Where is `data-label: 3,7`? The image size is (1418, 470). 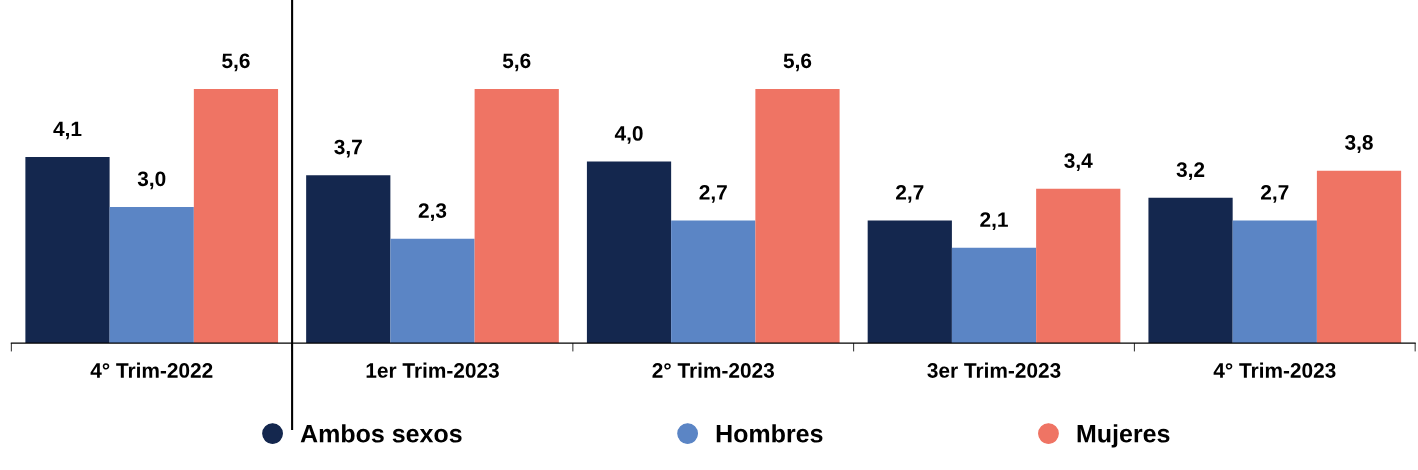
data-label: 3,7 is located at coordinates (348, 148).